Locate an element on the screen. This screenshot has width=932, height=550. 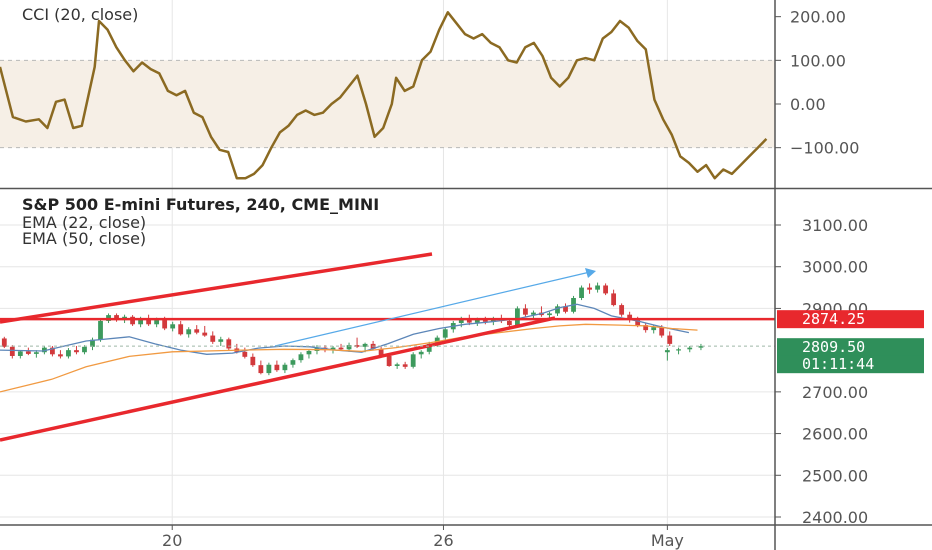
time-x-axis: 20 26 May is located at coordinates (423, 537).